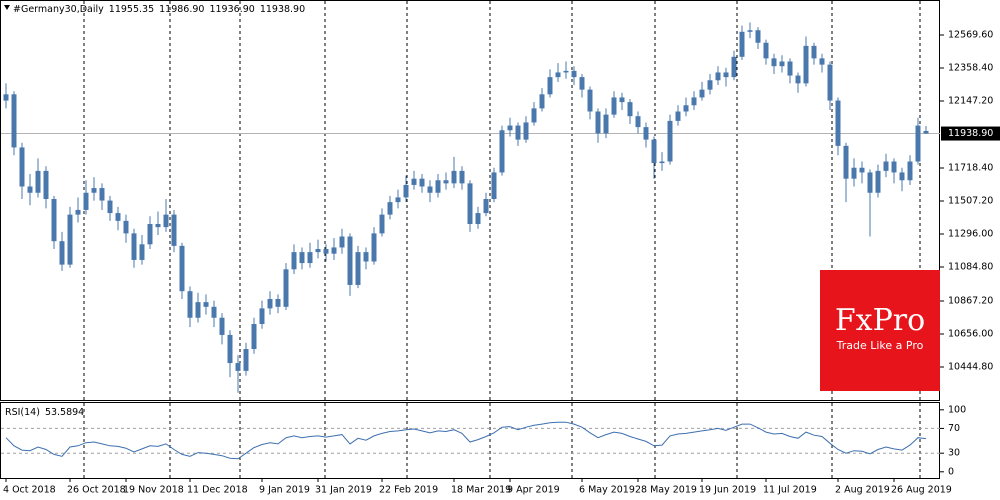 This screenshot has width=1000, height=500. Describe the element at coordinates (131, 9) in the screenshot. I see `open-label: 11955.35` at that location.